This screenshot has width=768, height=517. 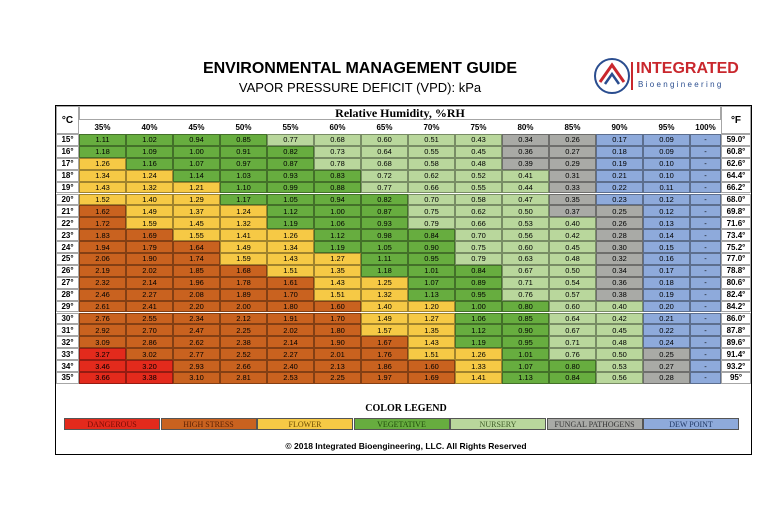 What do you see at coordinates (243, 318) in the screenshot?
I see `vpd-cell: 2.12` at bounding box center [243, 318].